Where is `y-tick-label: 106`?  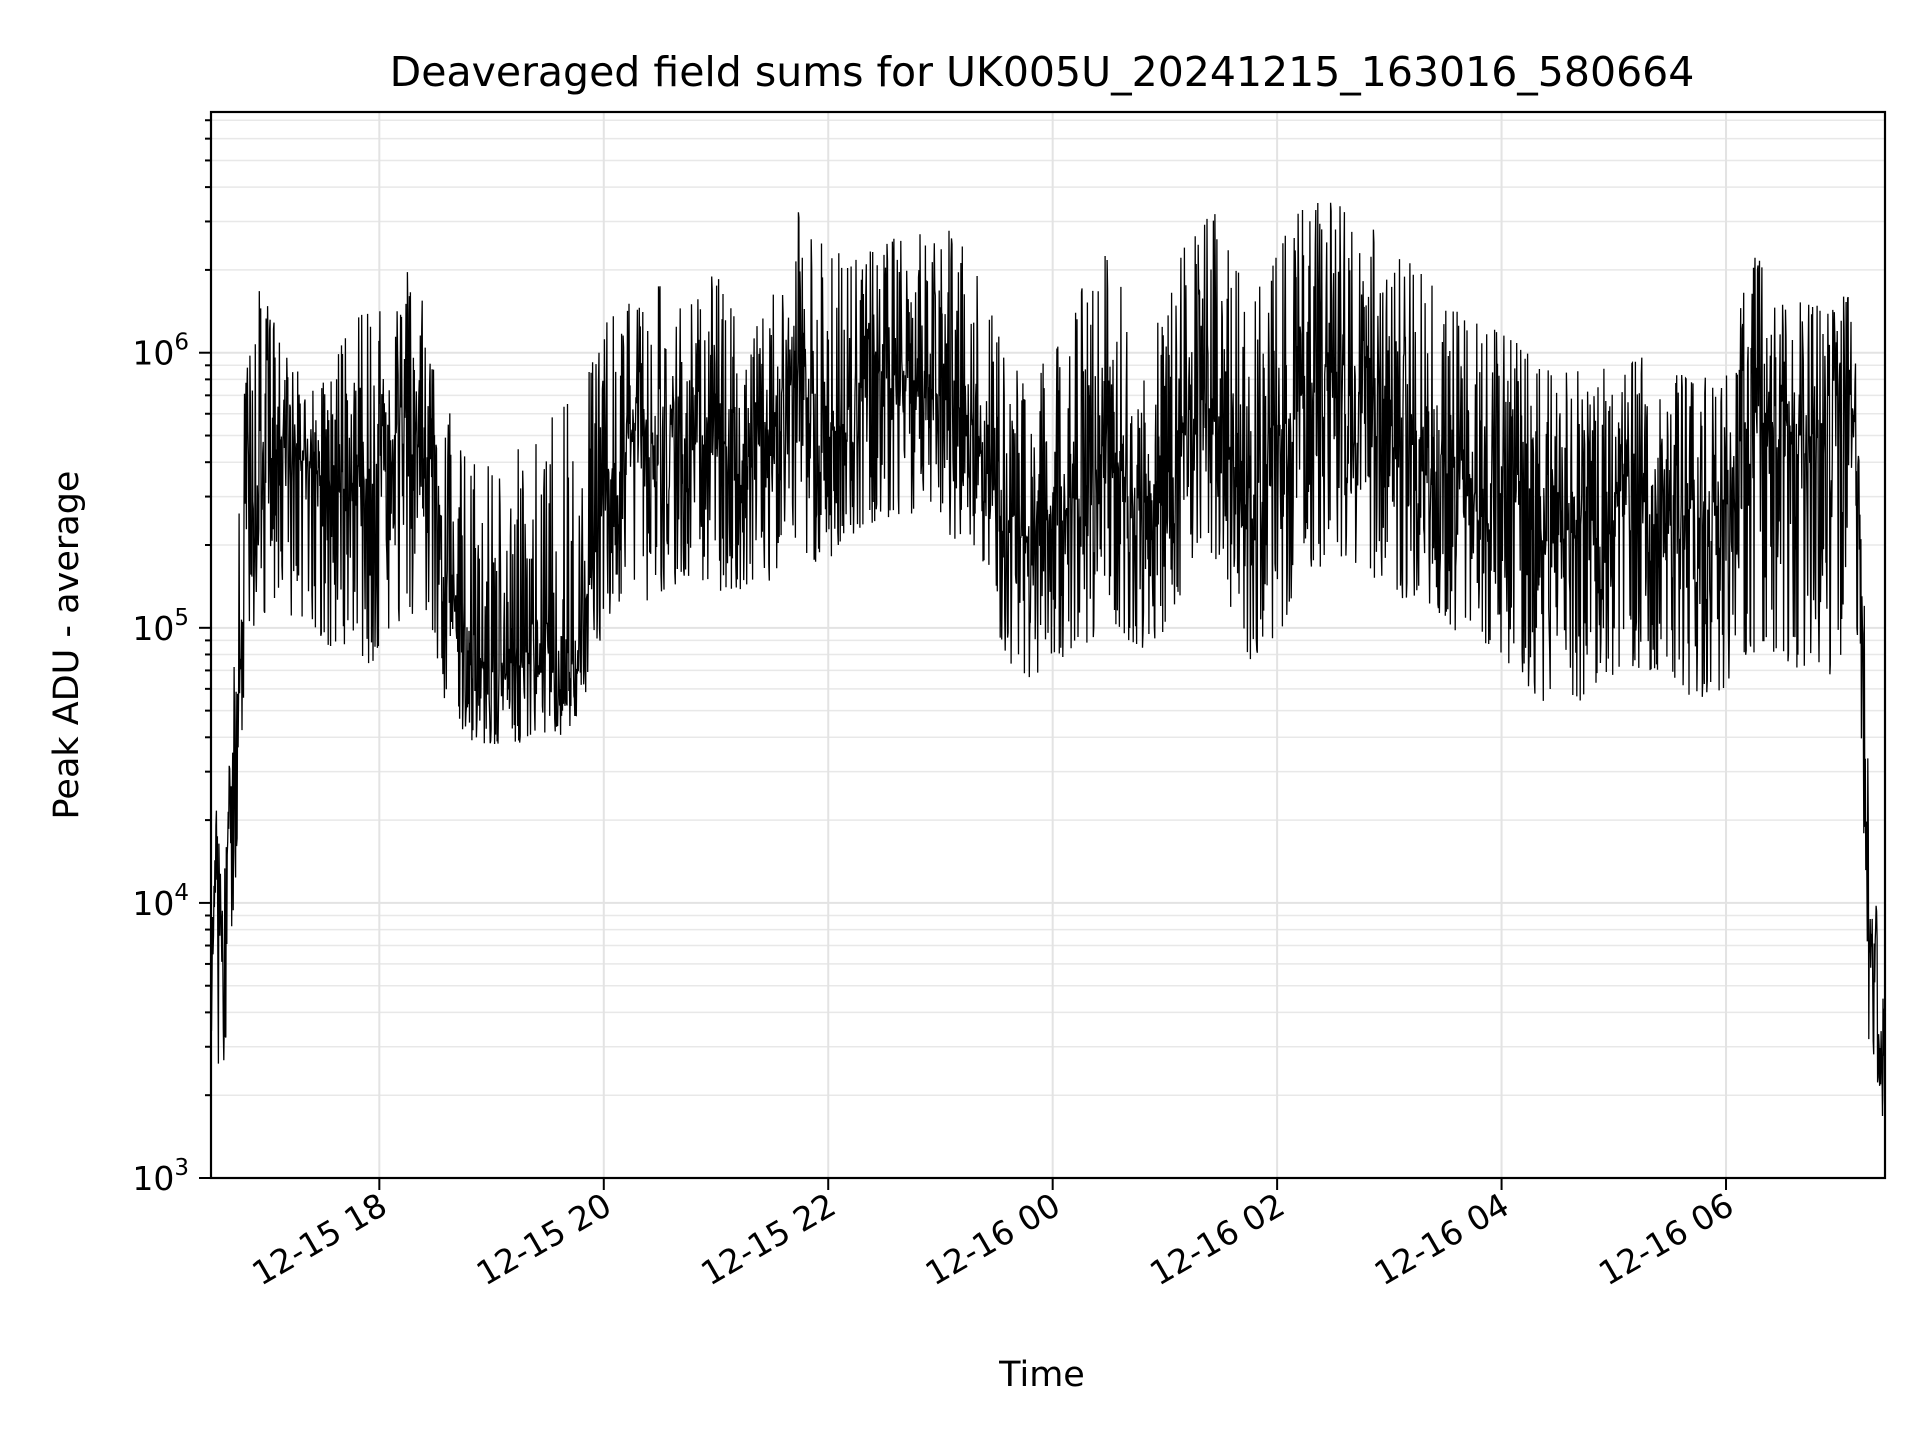
y-tick-label: 106 is located at coordinates (160, 351).